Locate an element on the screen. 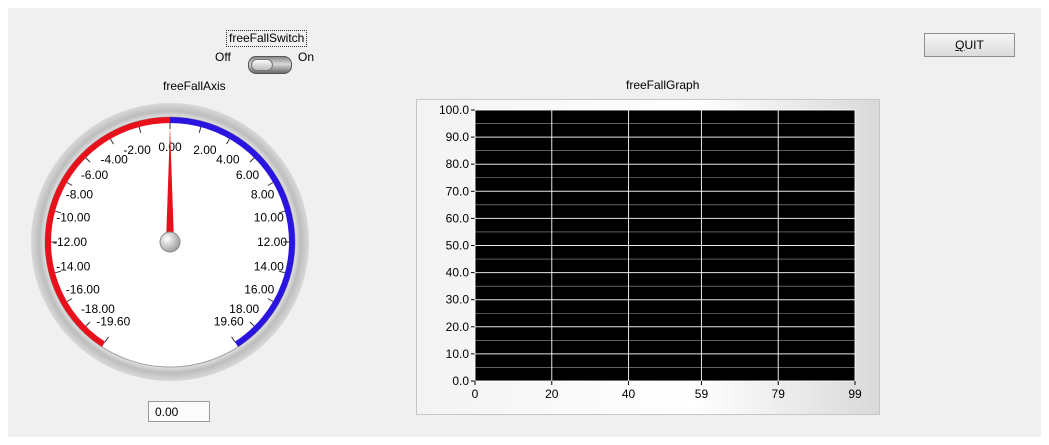  gauge-value-display: 0.00 is located at coordinates (179, 411).